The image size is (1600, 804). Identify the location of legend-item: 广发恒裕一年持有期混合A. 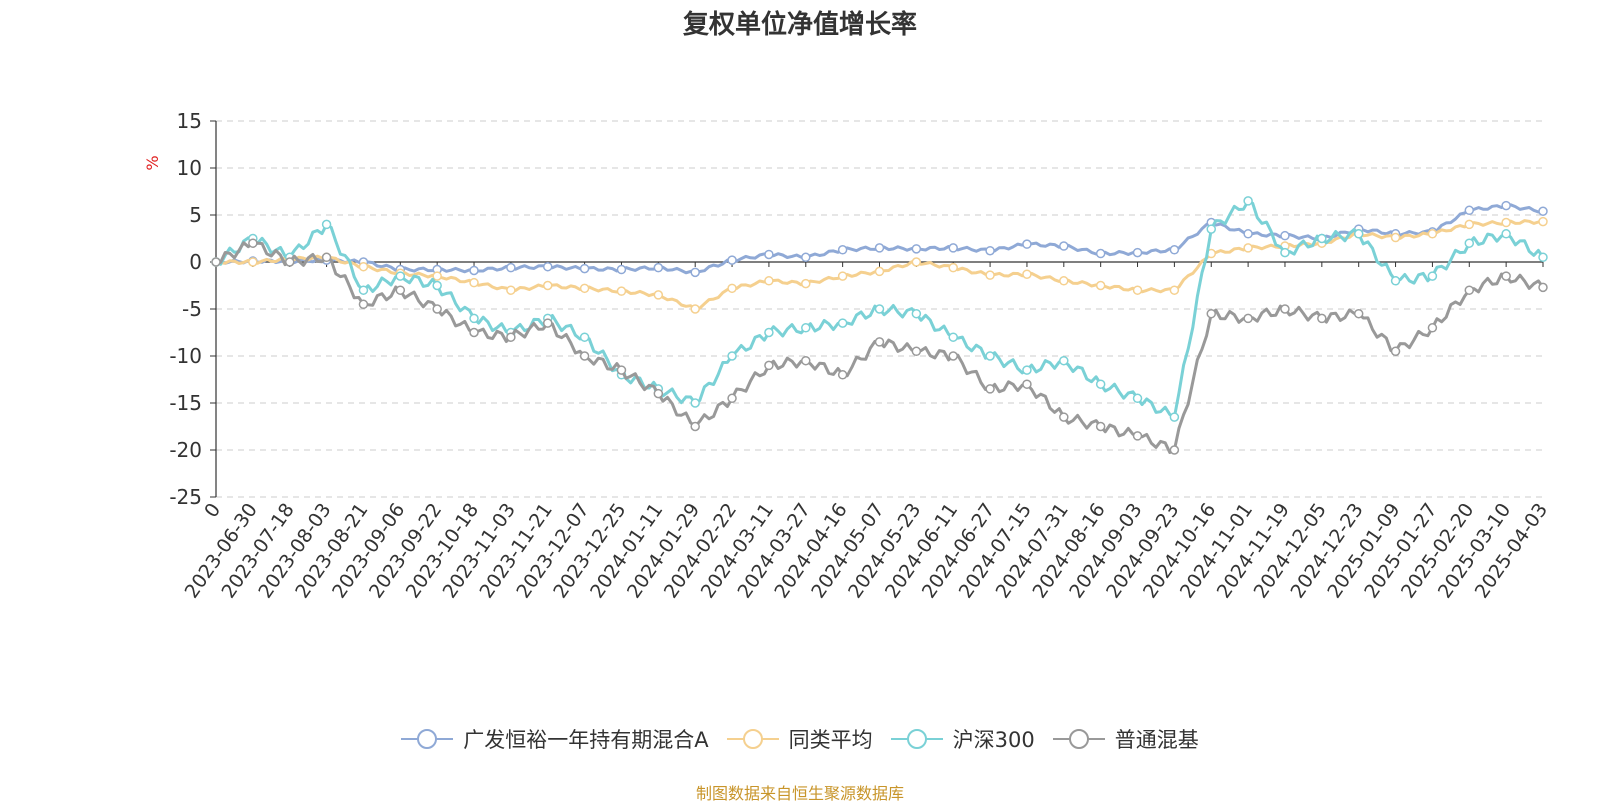
(555, 739).